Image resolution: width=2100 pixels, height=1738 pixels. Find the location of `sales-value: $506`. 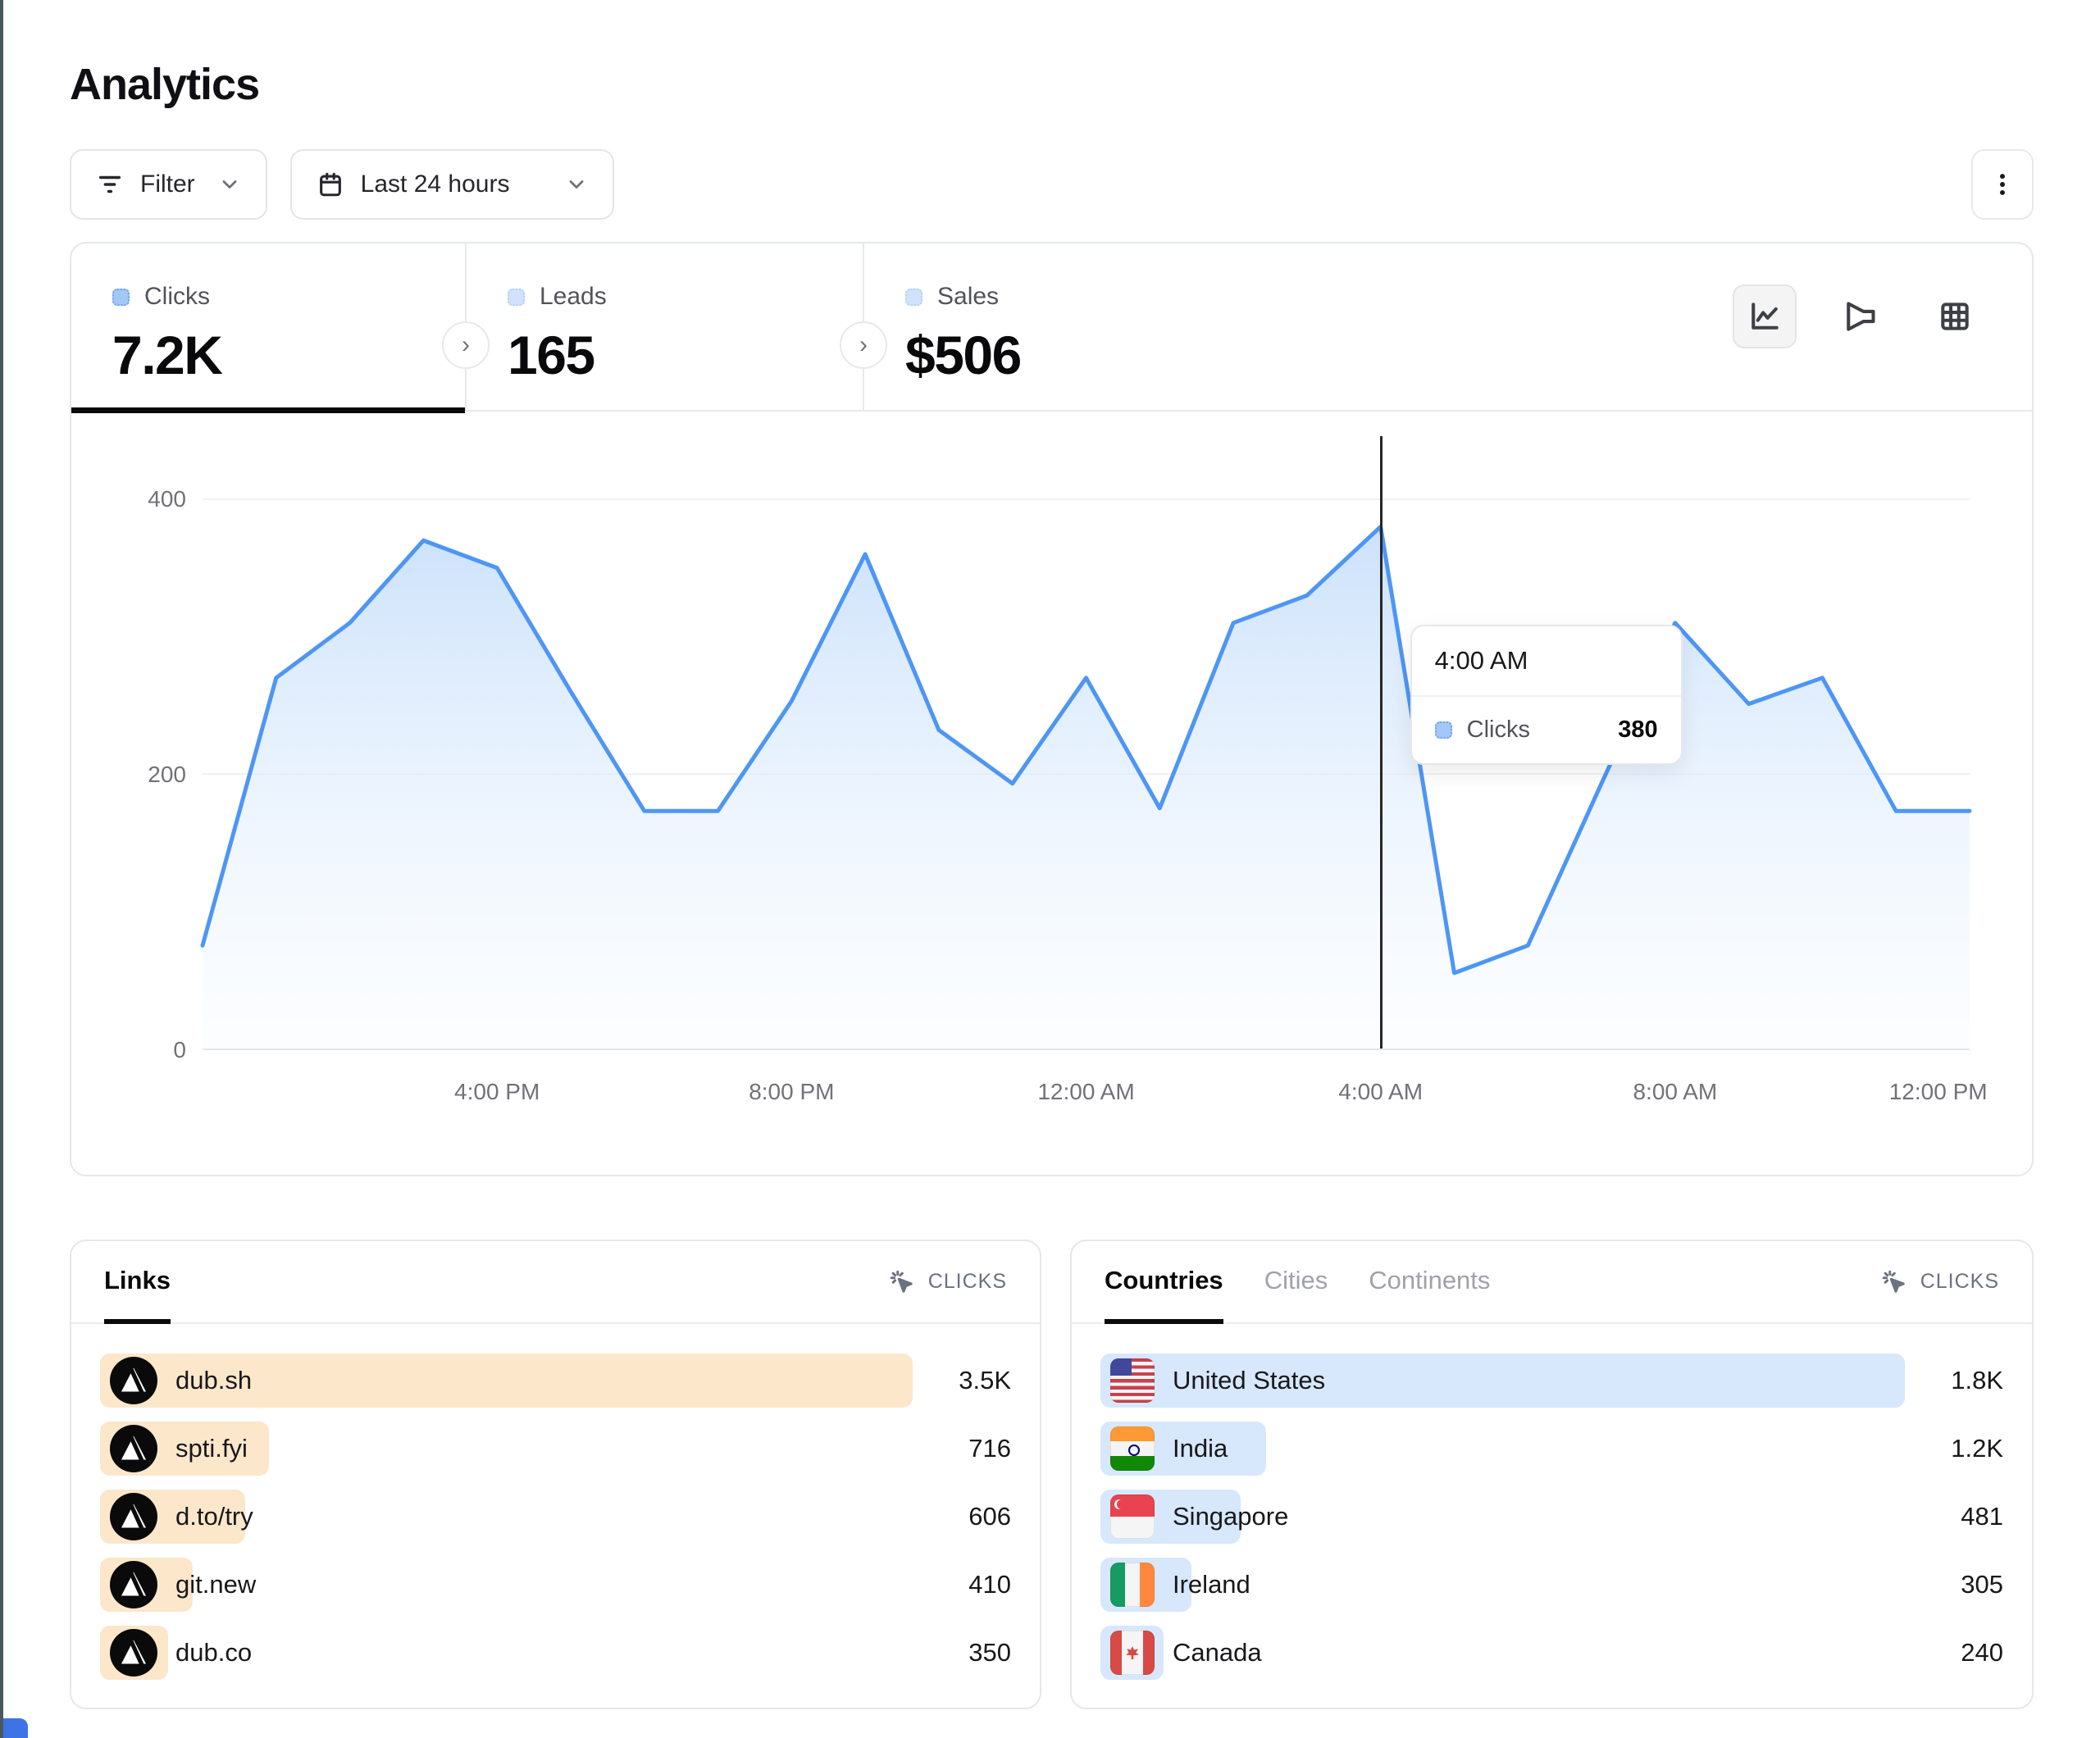

sales-value: $506 is located at coordinates (963, 355).